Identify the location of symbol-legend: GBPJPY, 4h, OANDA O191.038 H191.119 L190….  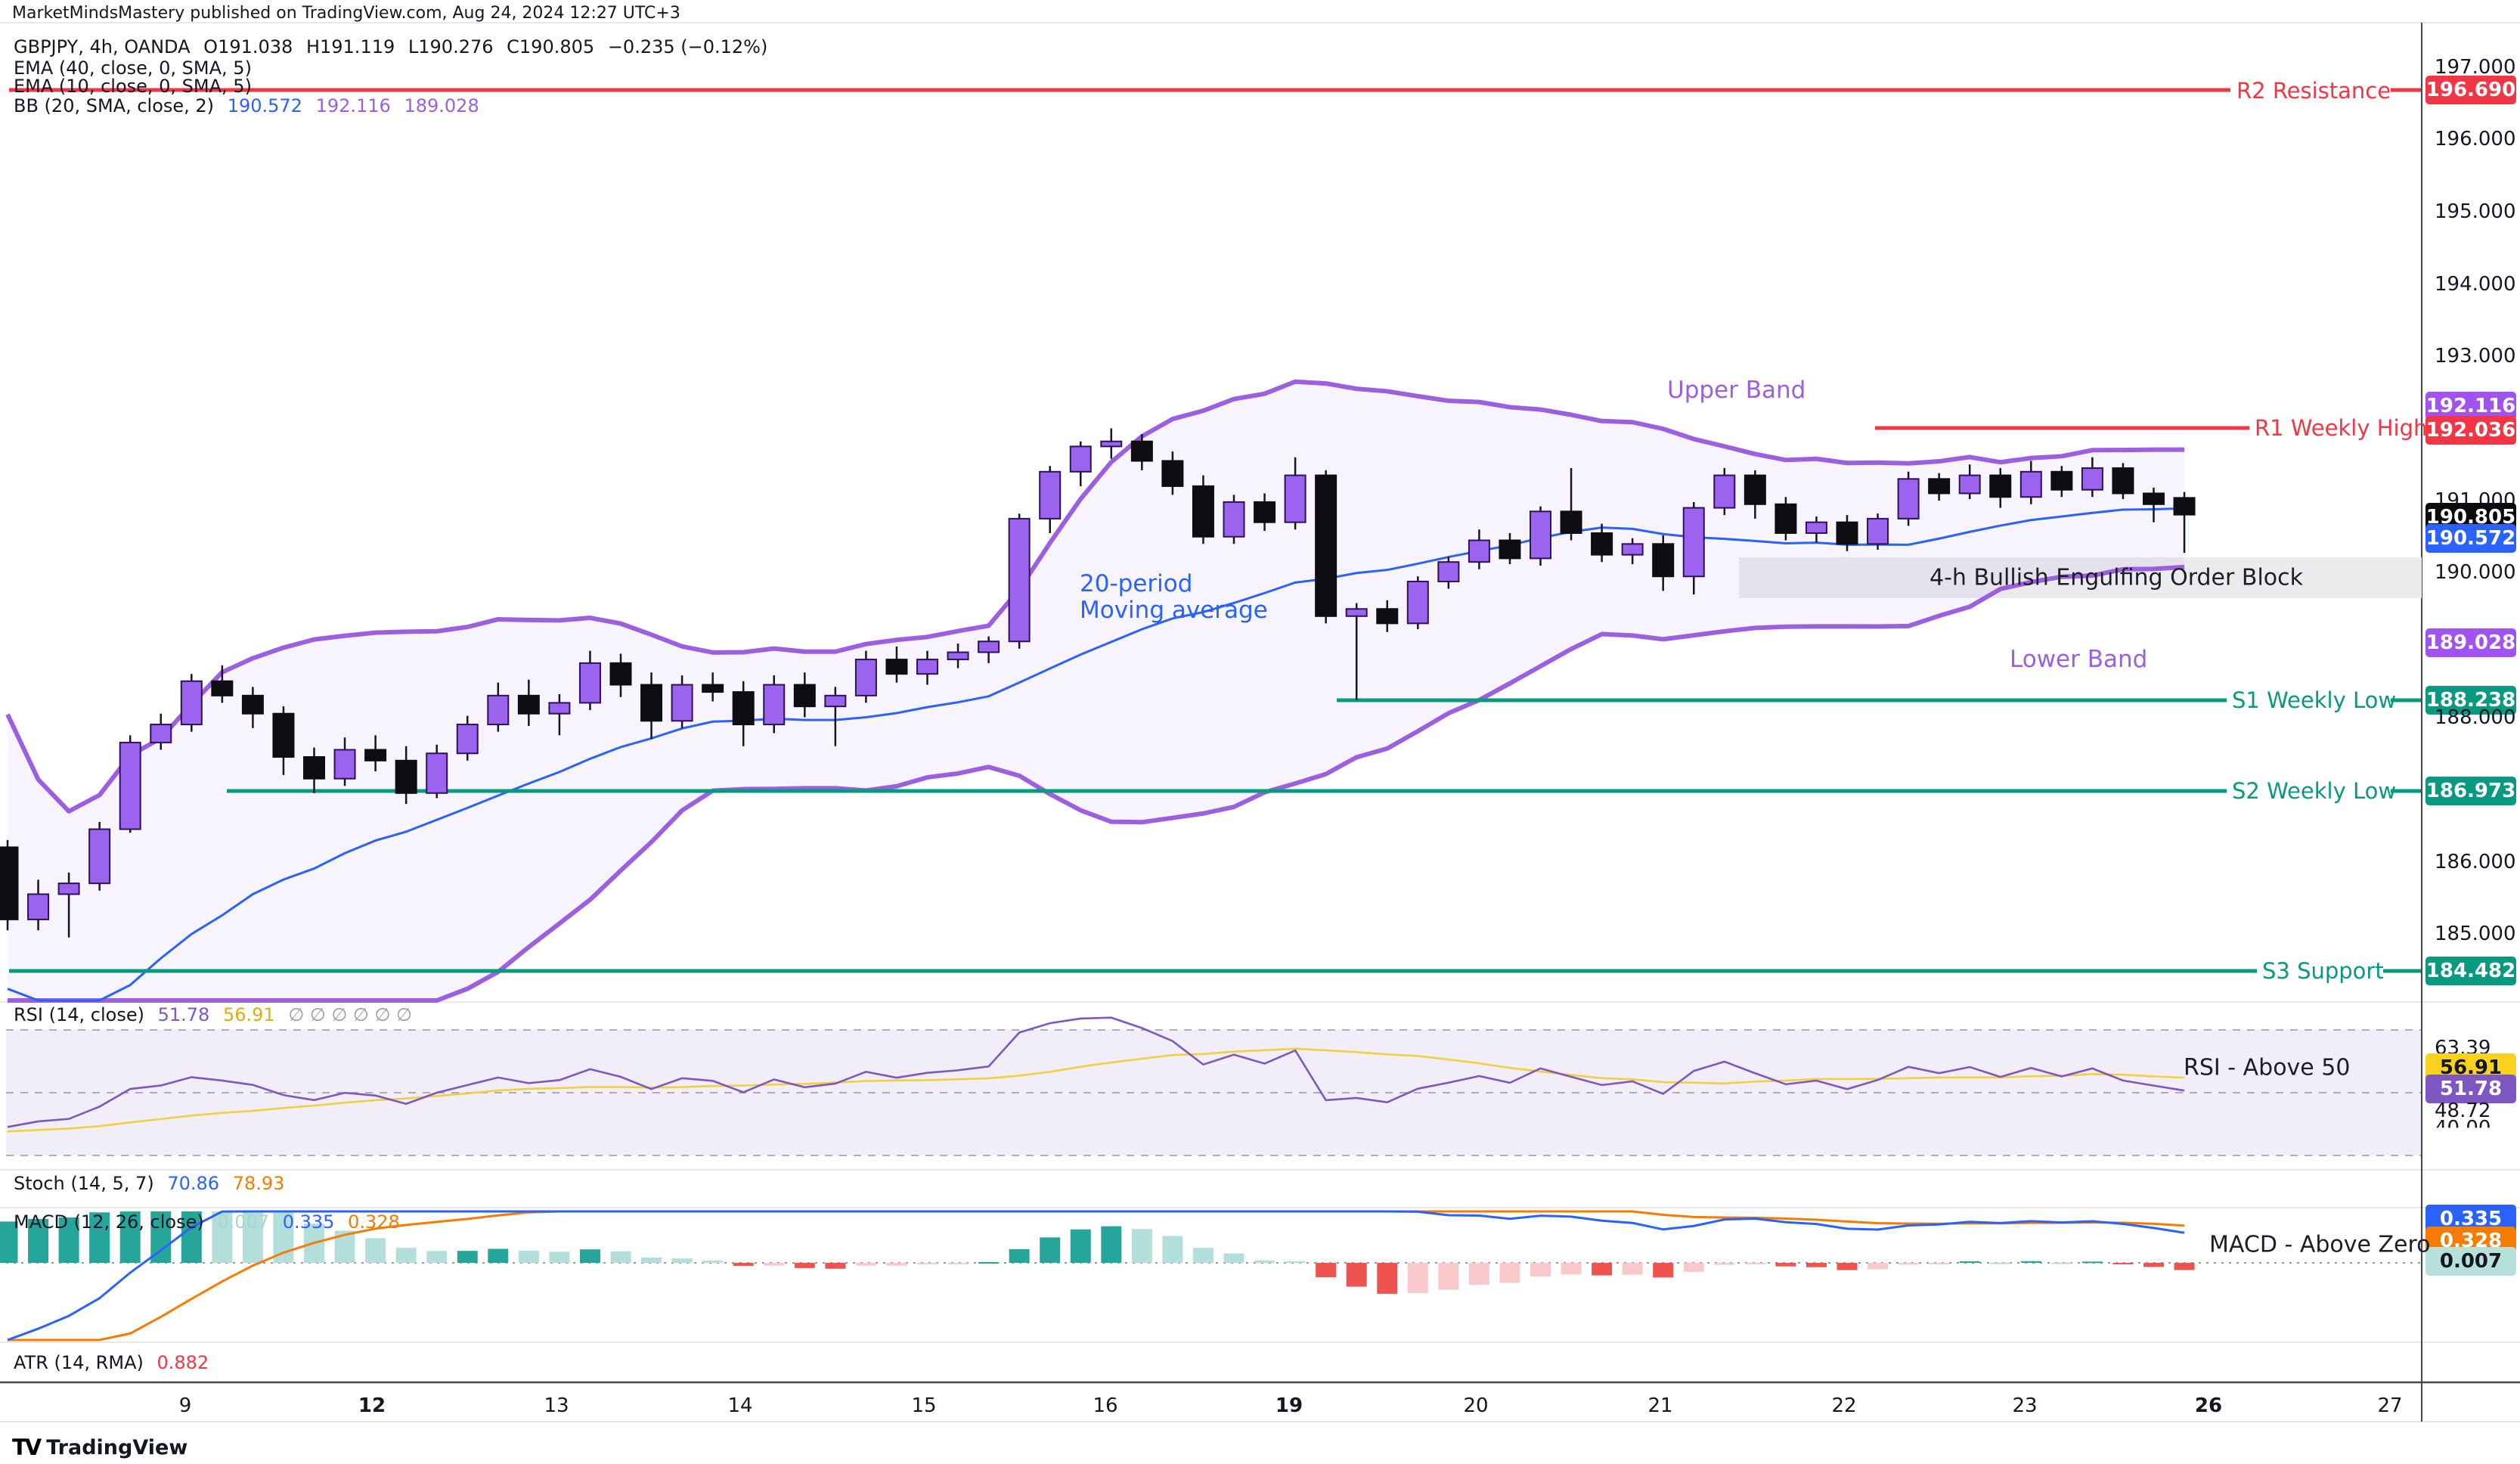
(394, 46).